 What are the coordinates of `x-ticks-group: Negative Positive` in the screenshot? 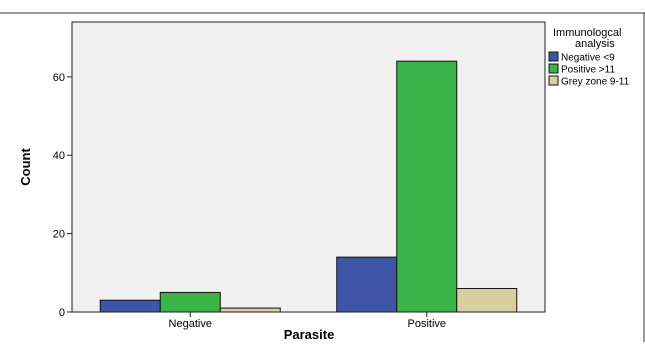 It's located at (307, 321).